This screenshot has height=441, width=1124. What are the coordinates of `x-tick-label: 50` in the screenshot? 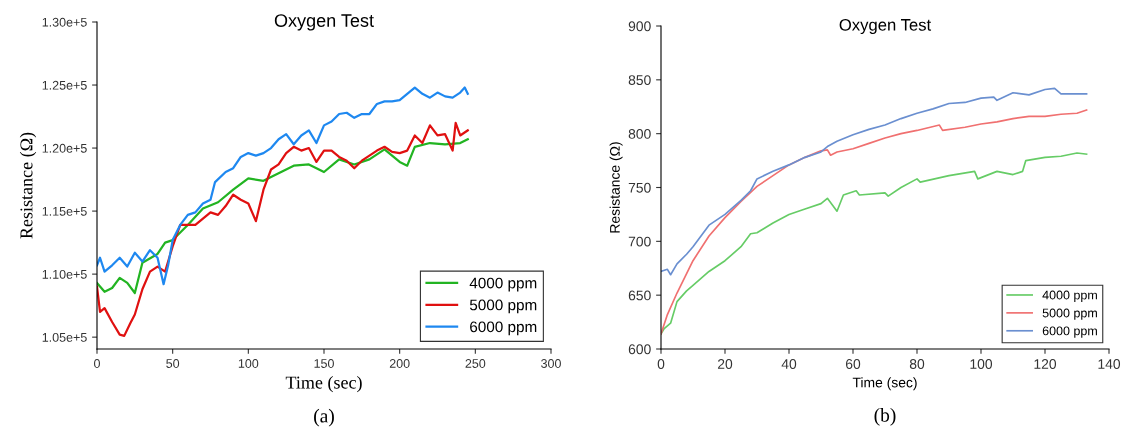 It's located at (173, 363).